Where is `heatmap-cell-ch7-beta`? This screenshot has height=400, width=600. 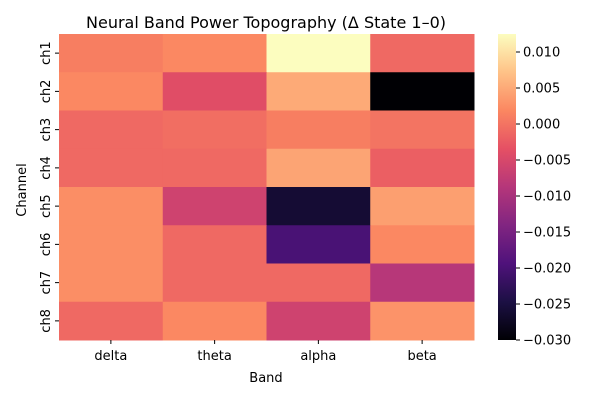
heatmap-cell-ch7-beta is located at coordinates (422, 283).